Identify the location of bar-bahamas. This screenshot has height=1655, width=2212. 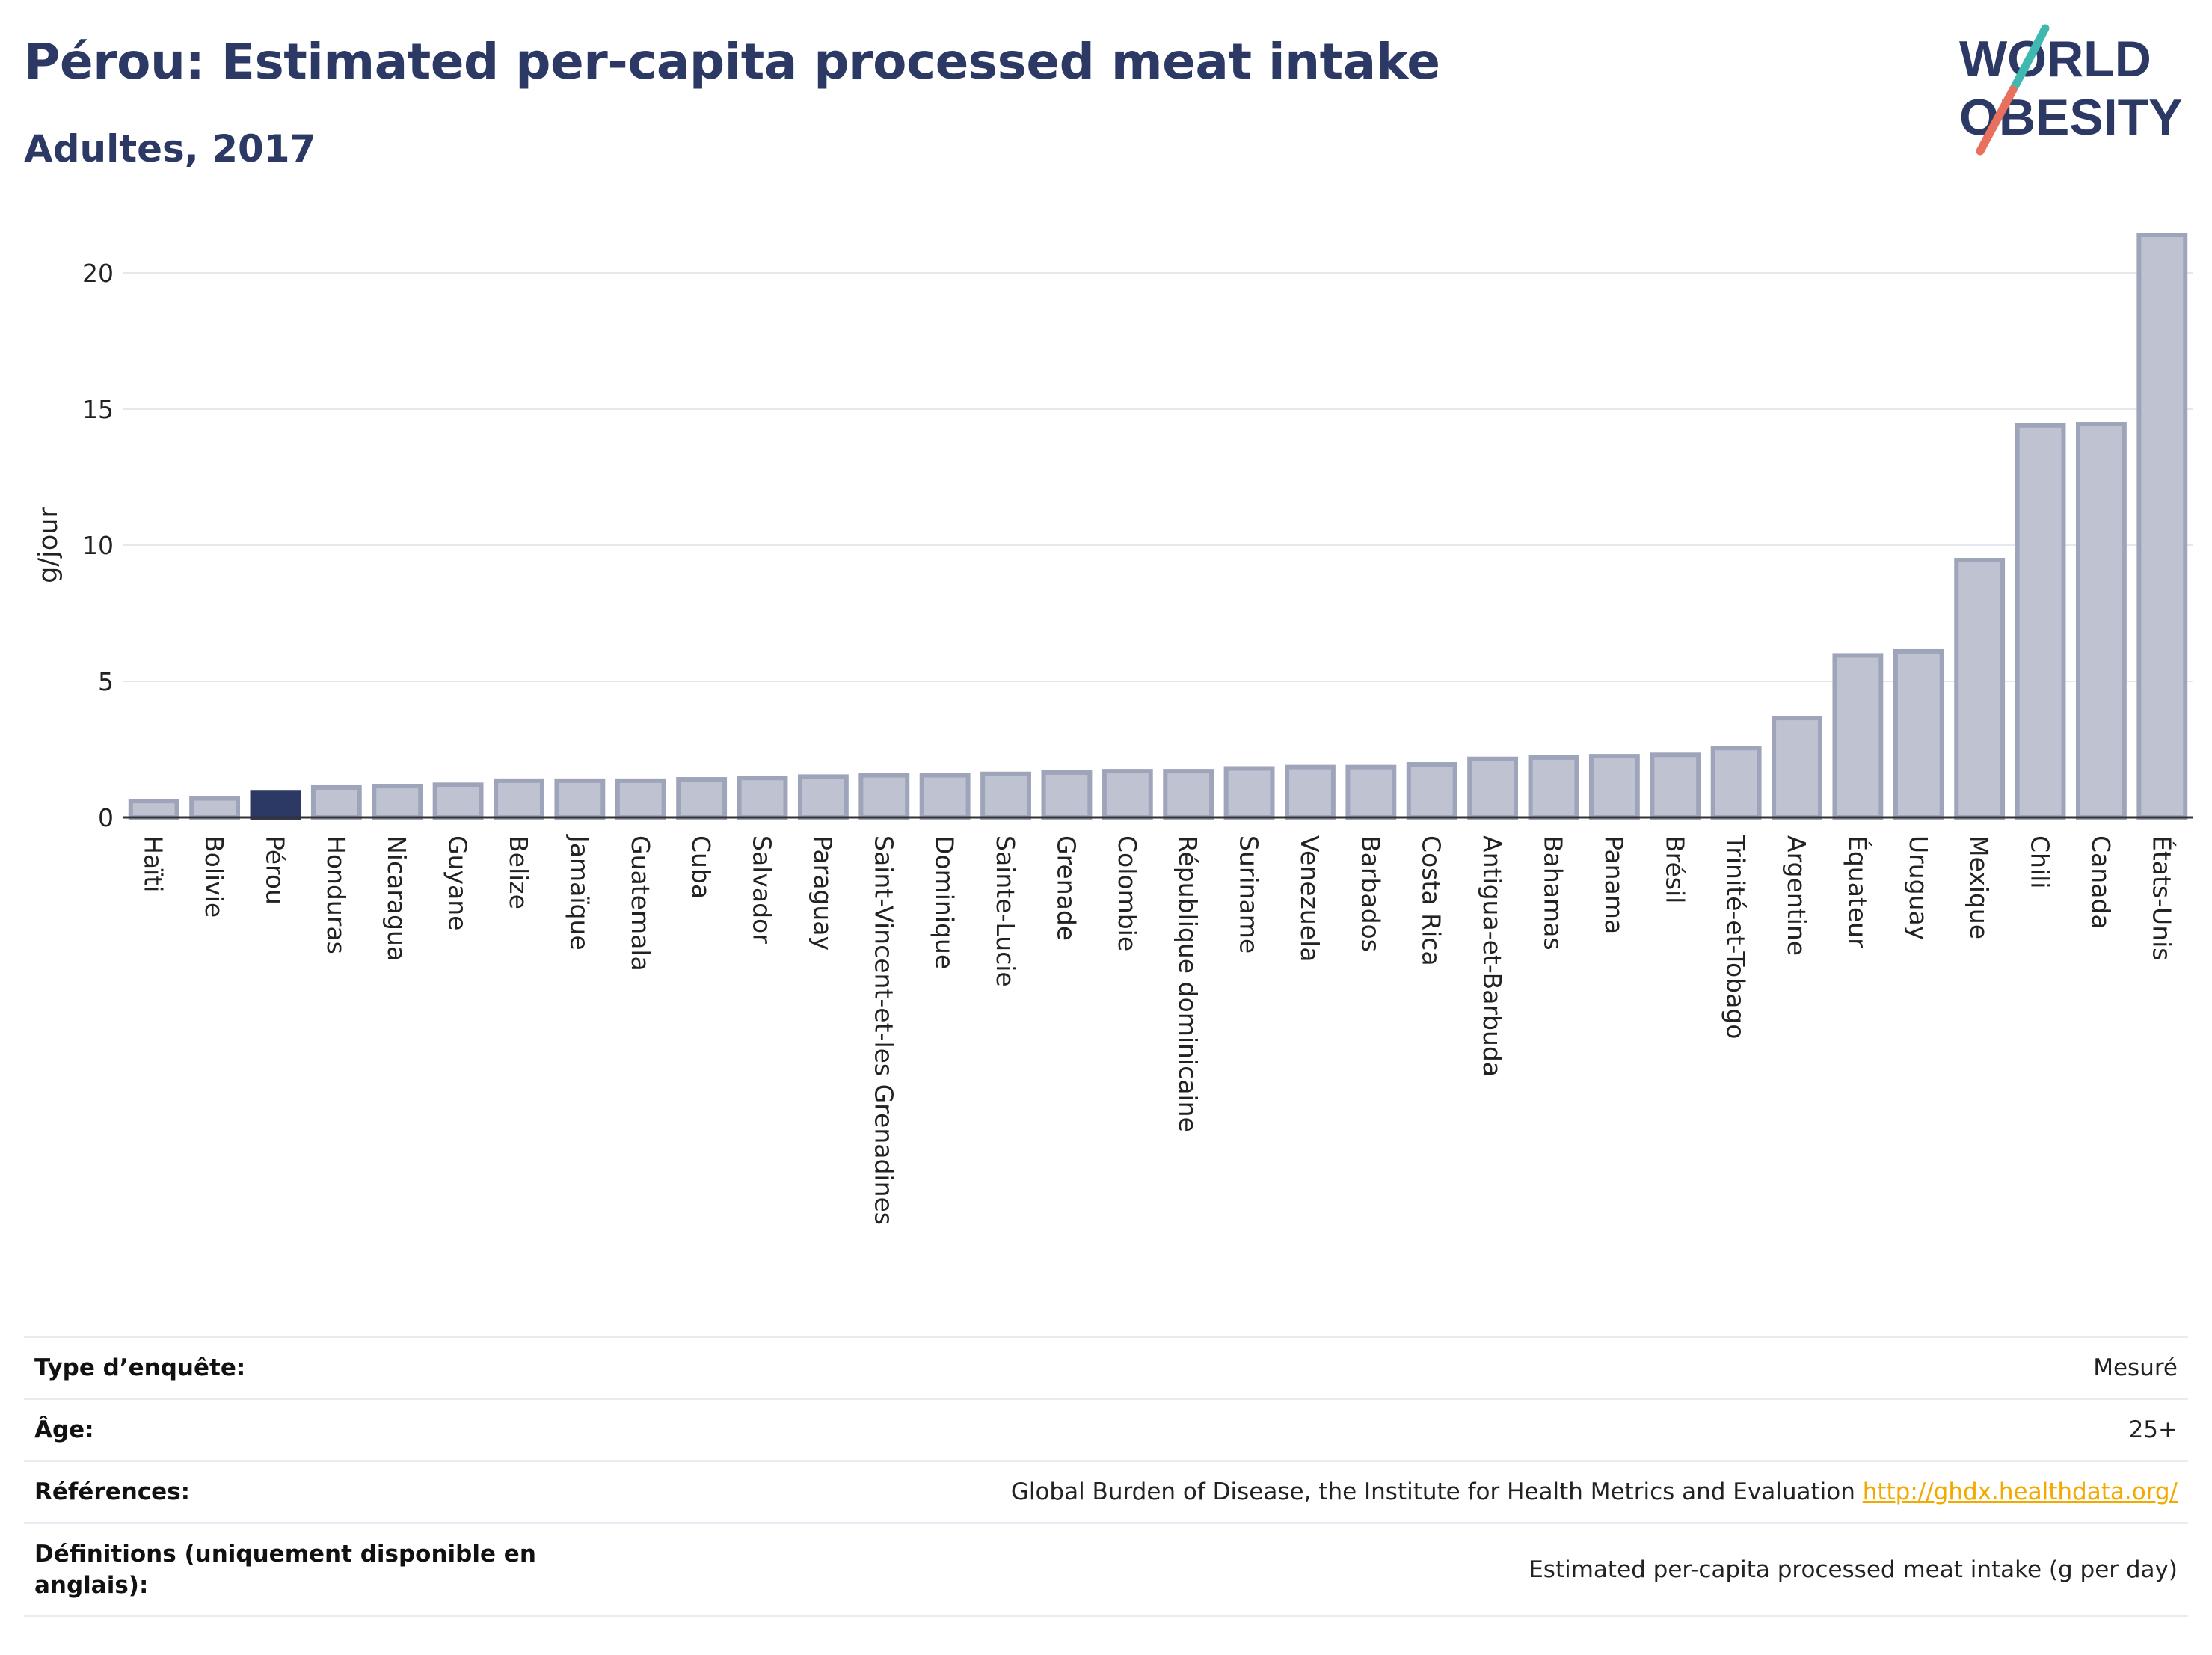
(1553, 787).